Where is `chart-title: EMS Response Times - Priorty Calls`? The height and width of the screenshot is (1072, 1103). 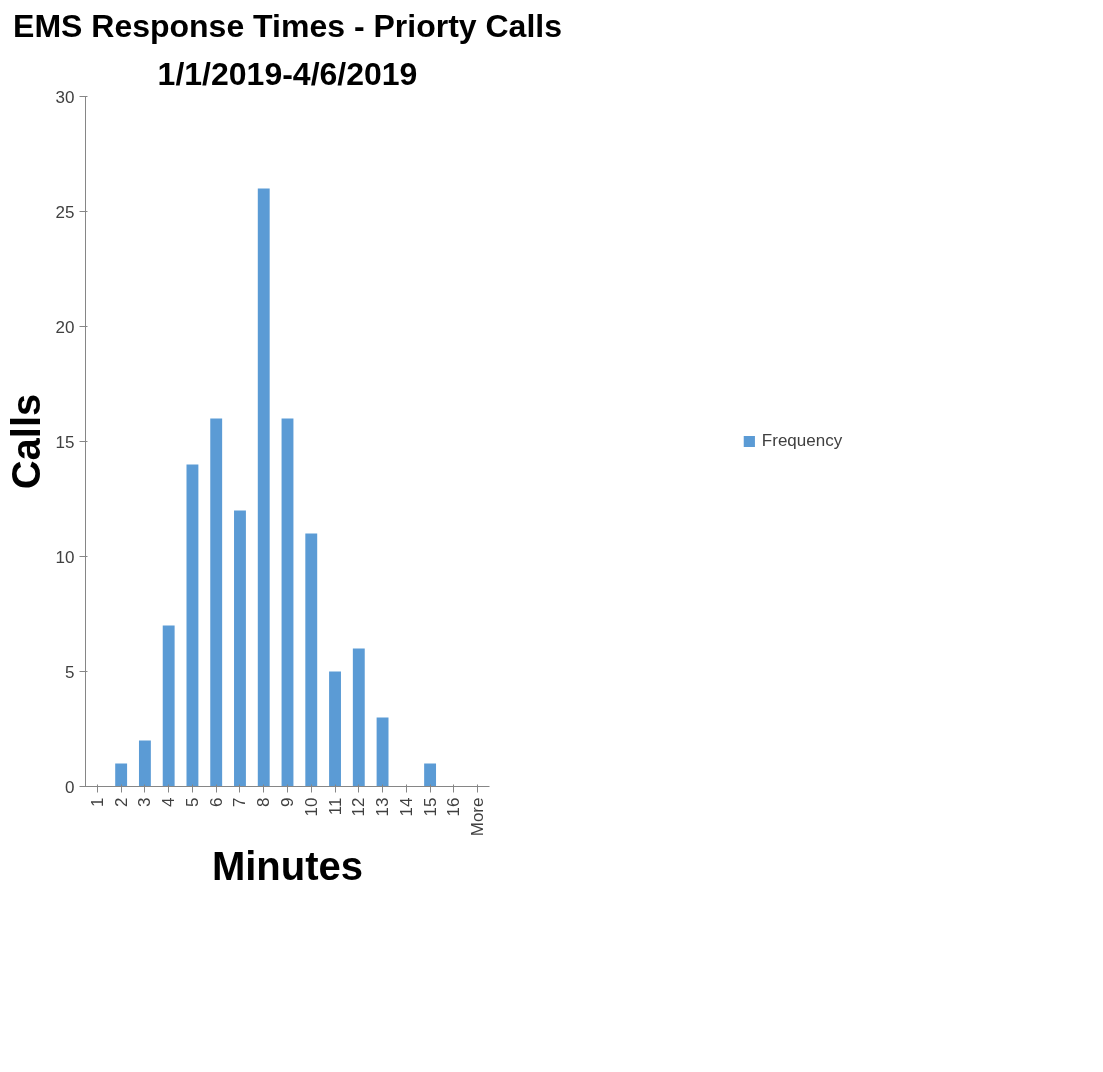
chart-title: EMS Response Times - Priorty Calls is located at coordinates (287, 25).